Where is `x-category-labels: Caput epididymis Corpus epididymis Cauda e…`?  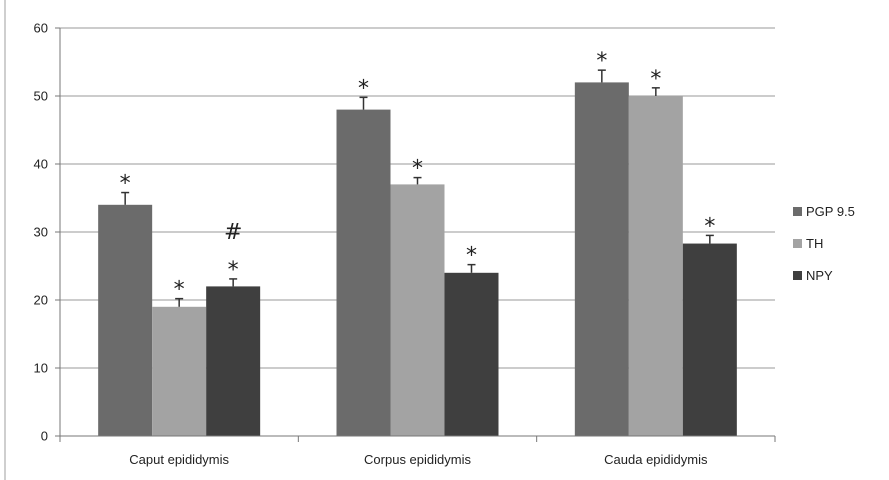 x-category-labels: Caput epididymis Corpus epididymis Cauda e… is located at coordinates (418, 459).